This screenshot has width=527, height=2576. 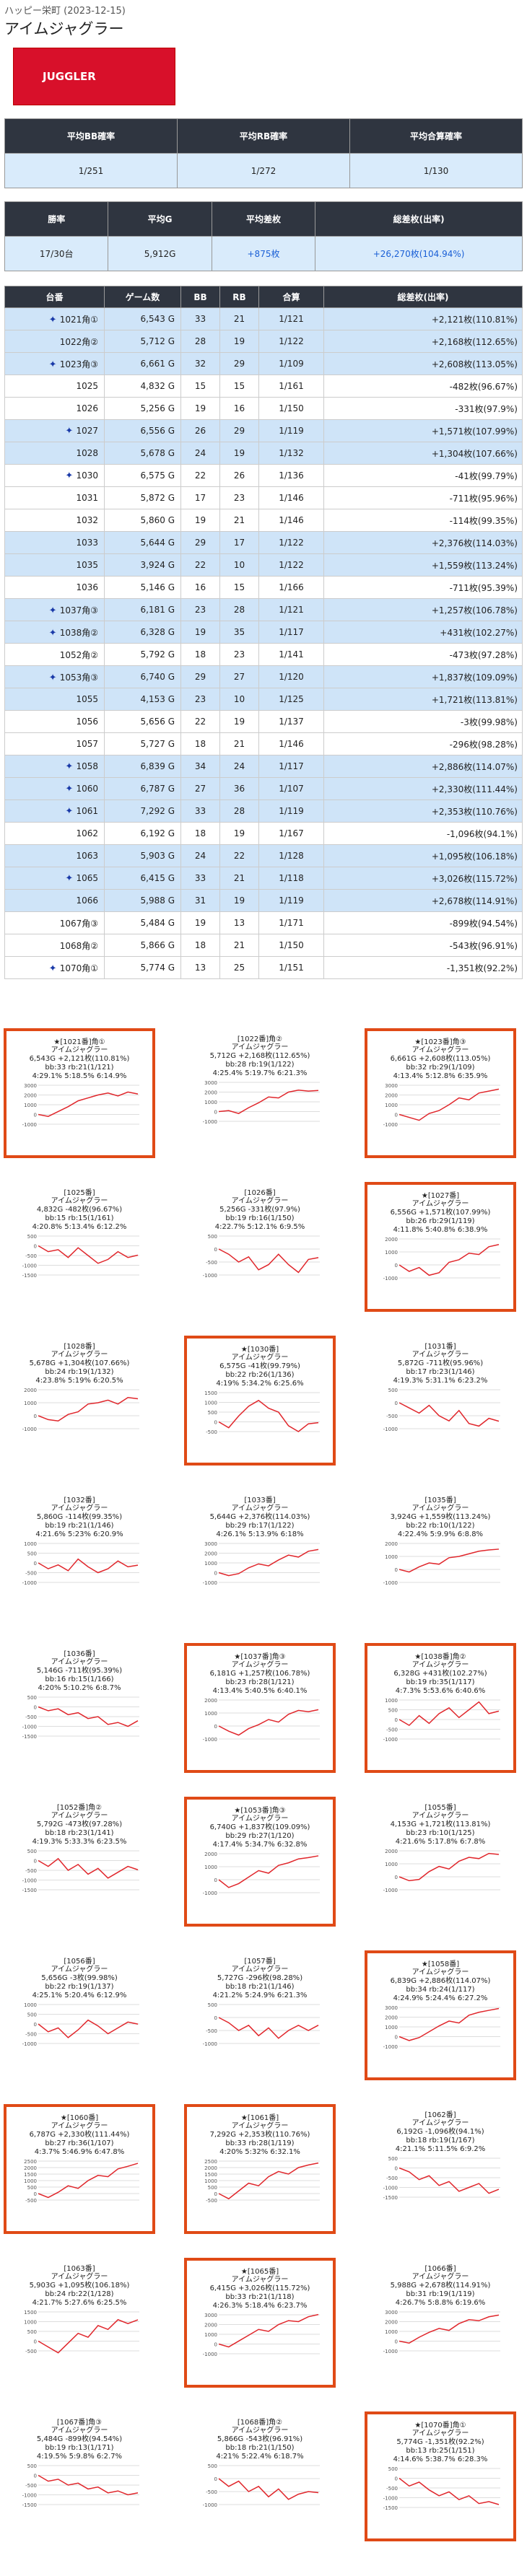 I want to click on machine-id-cell: ✦ 1061, so click(x=54, y=811).